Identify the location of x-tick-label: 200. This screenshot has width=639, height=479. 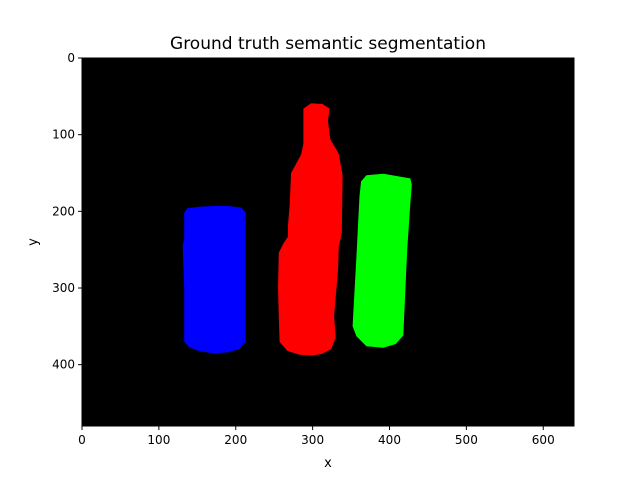
(235, 440).